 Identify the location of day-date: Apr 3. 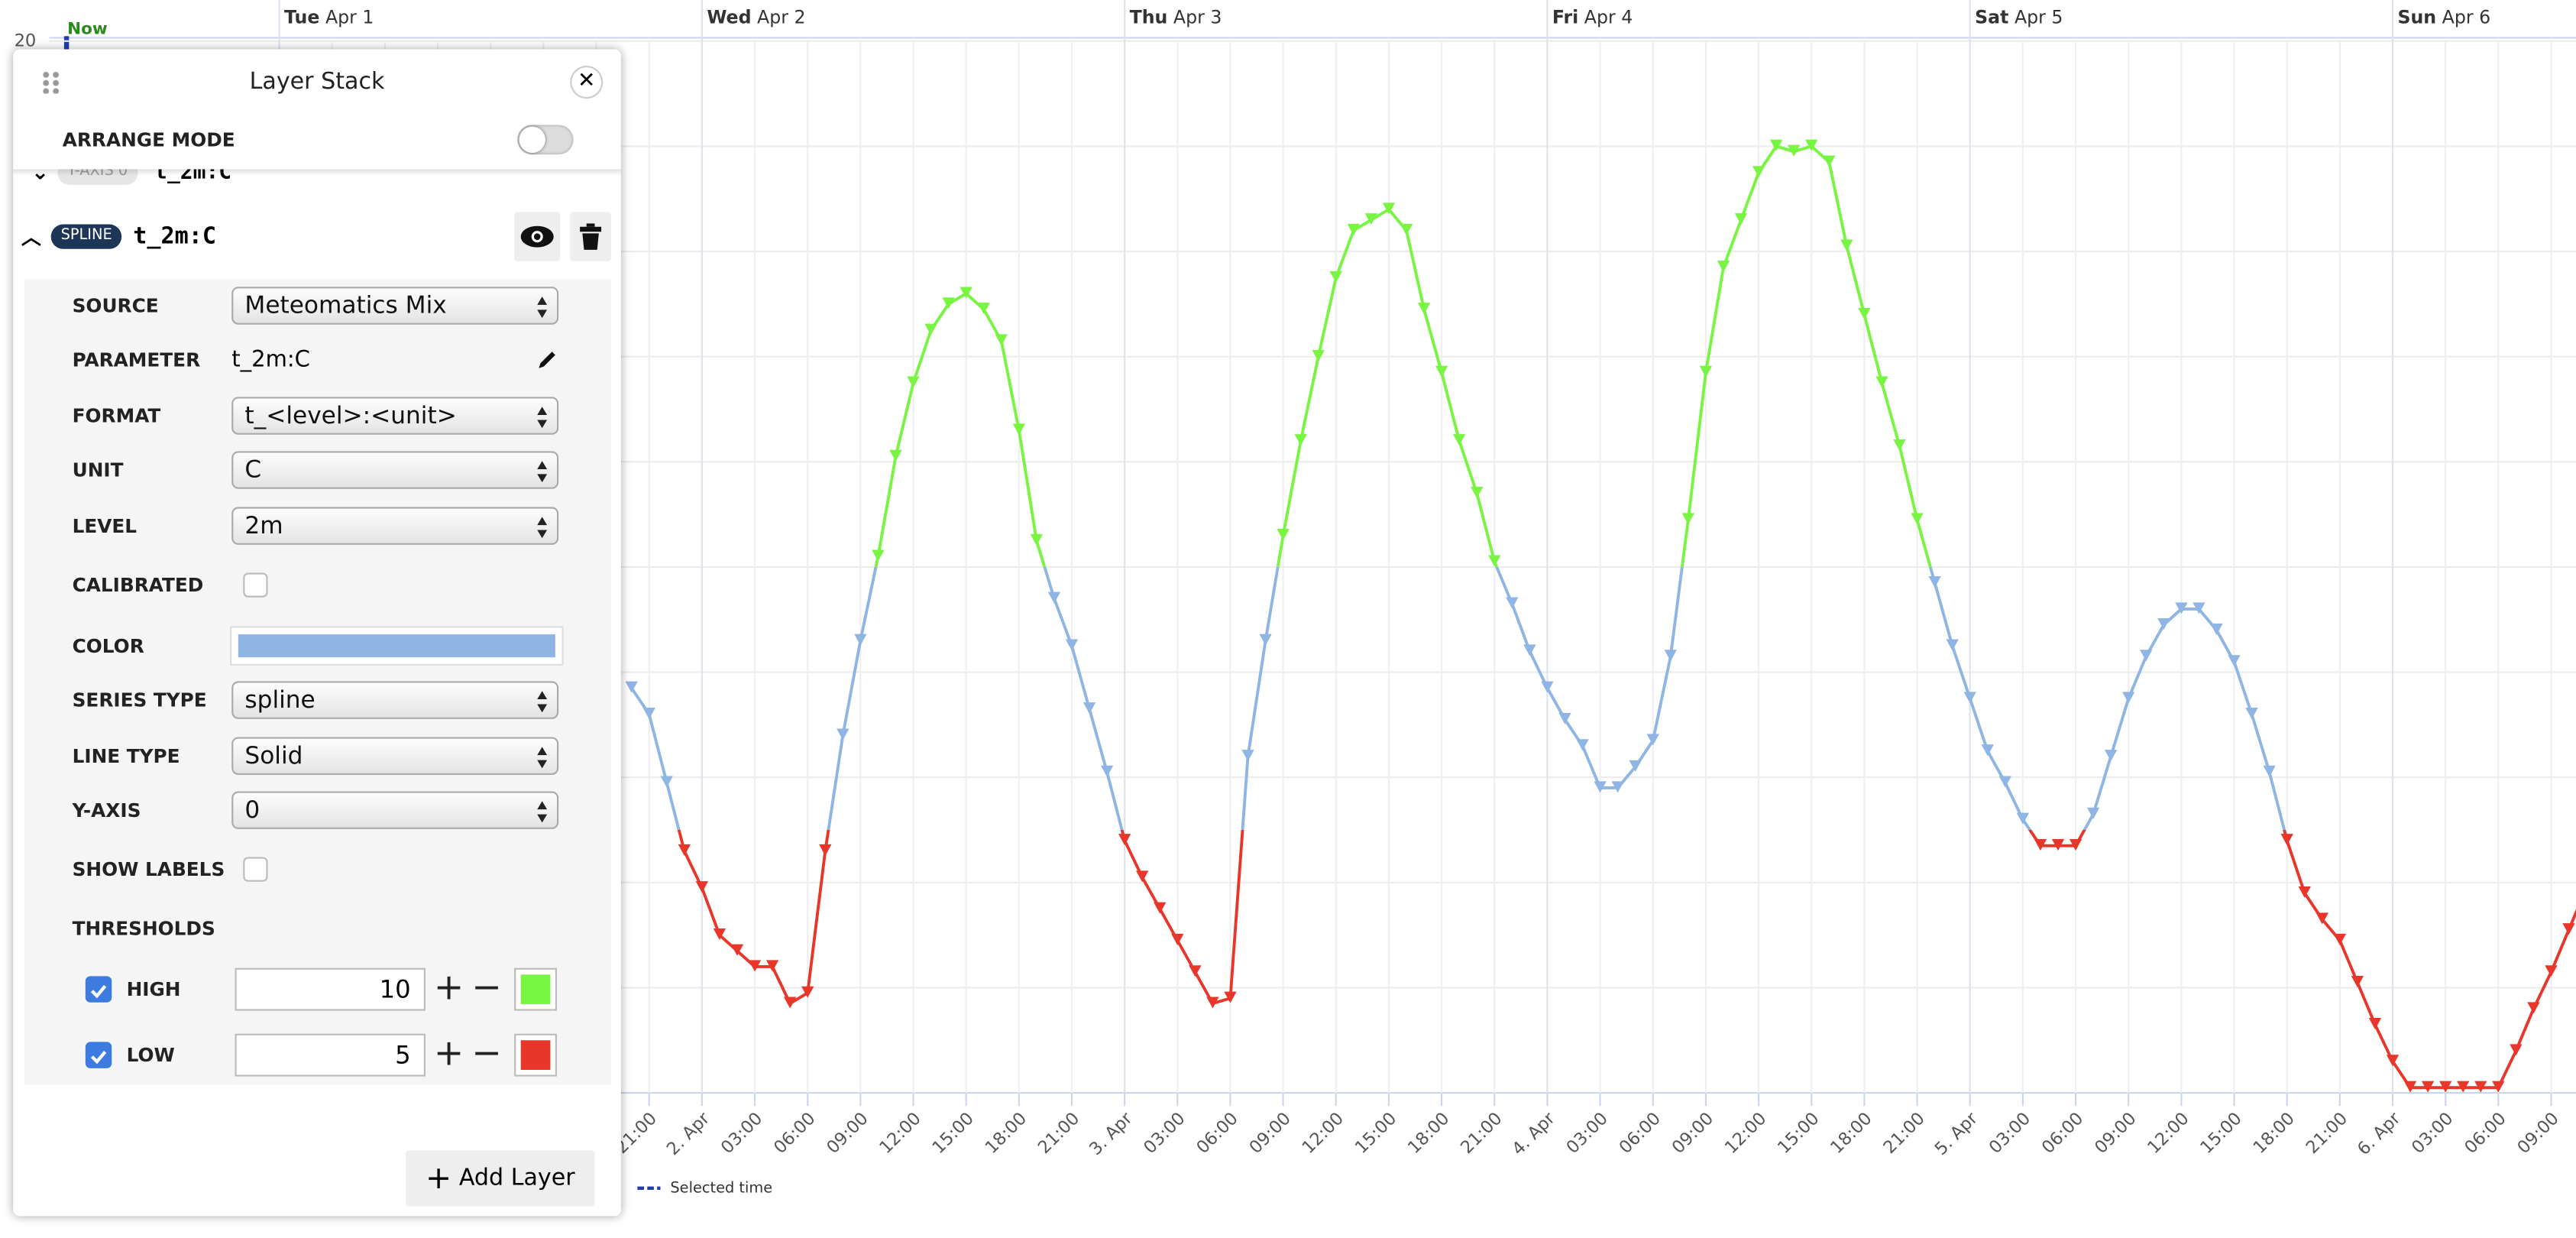
(1197, 17).